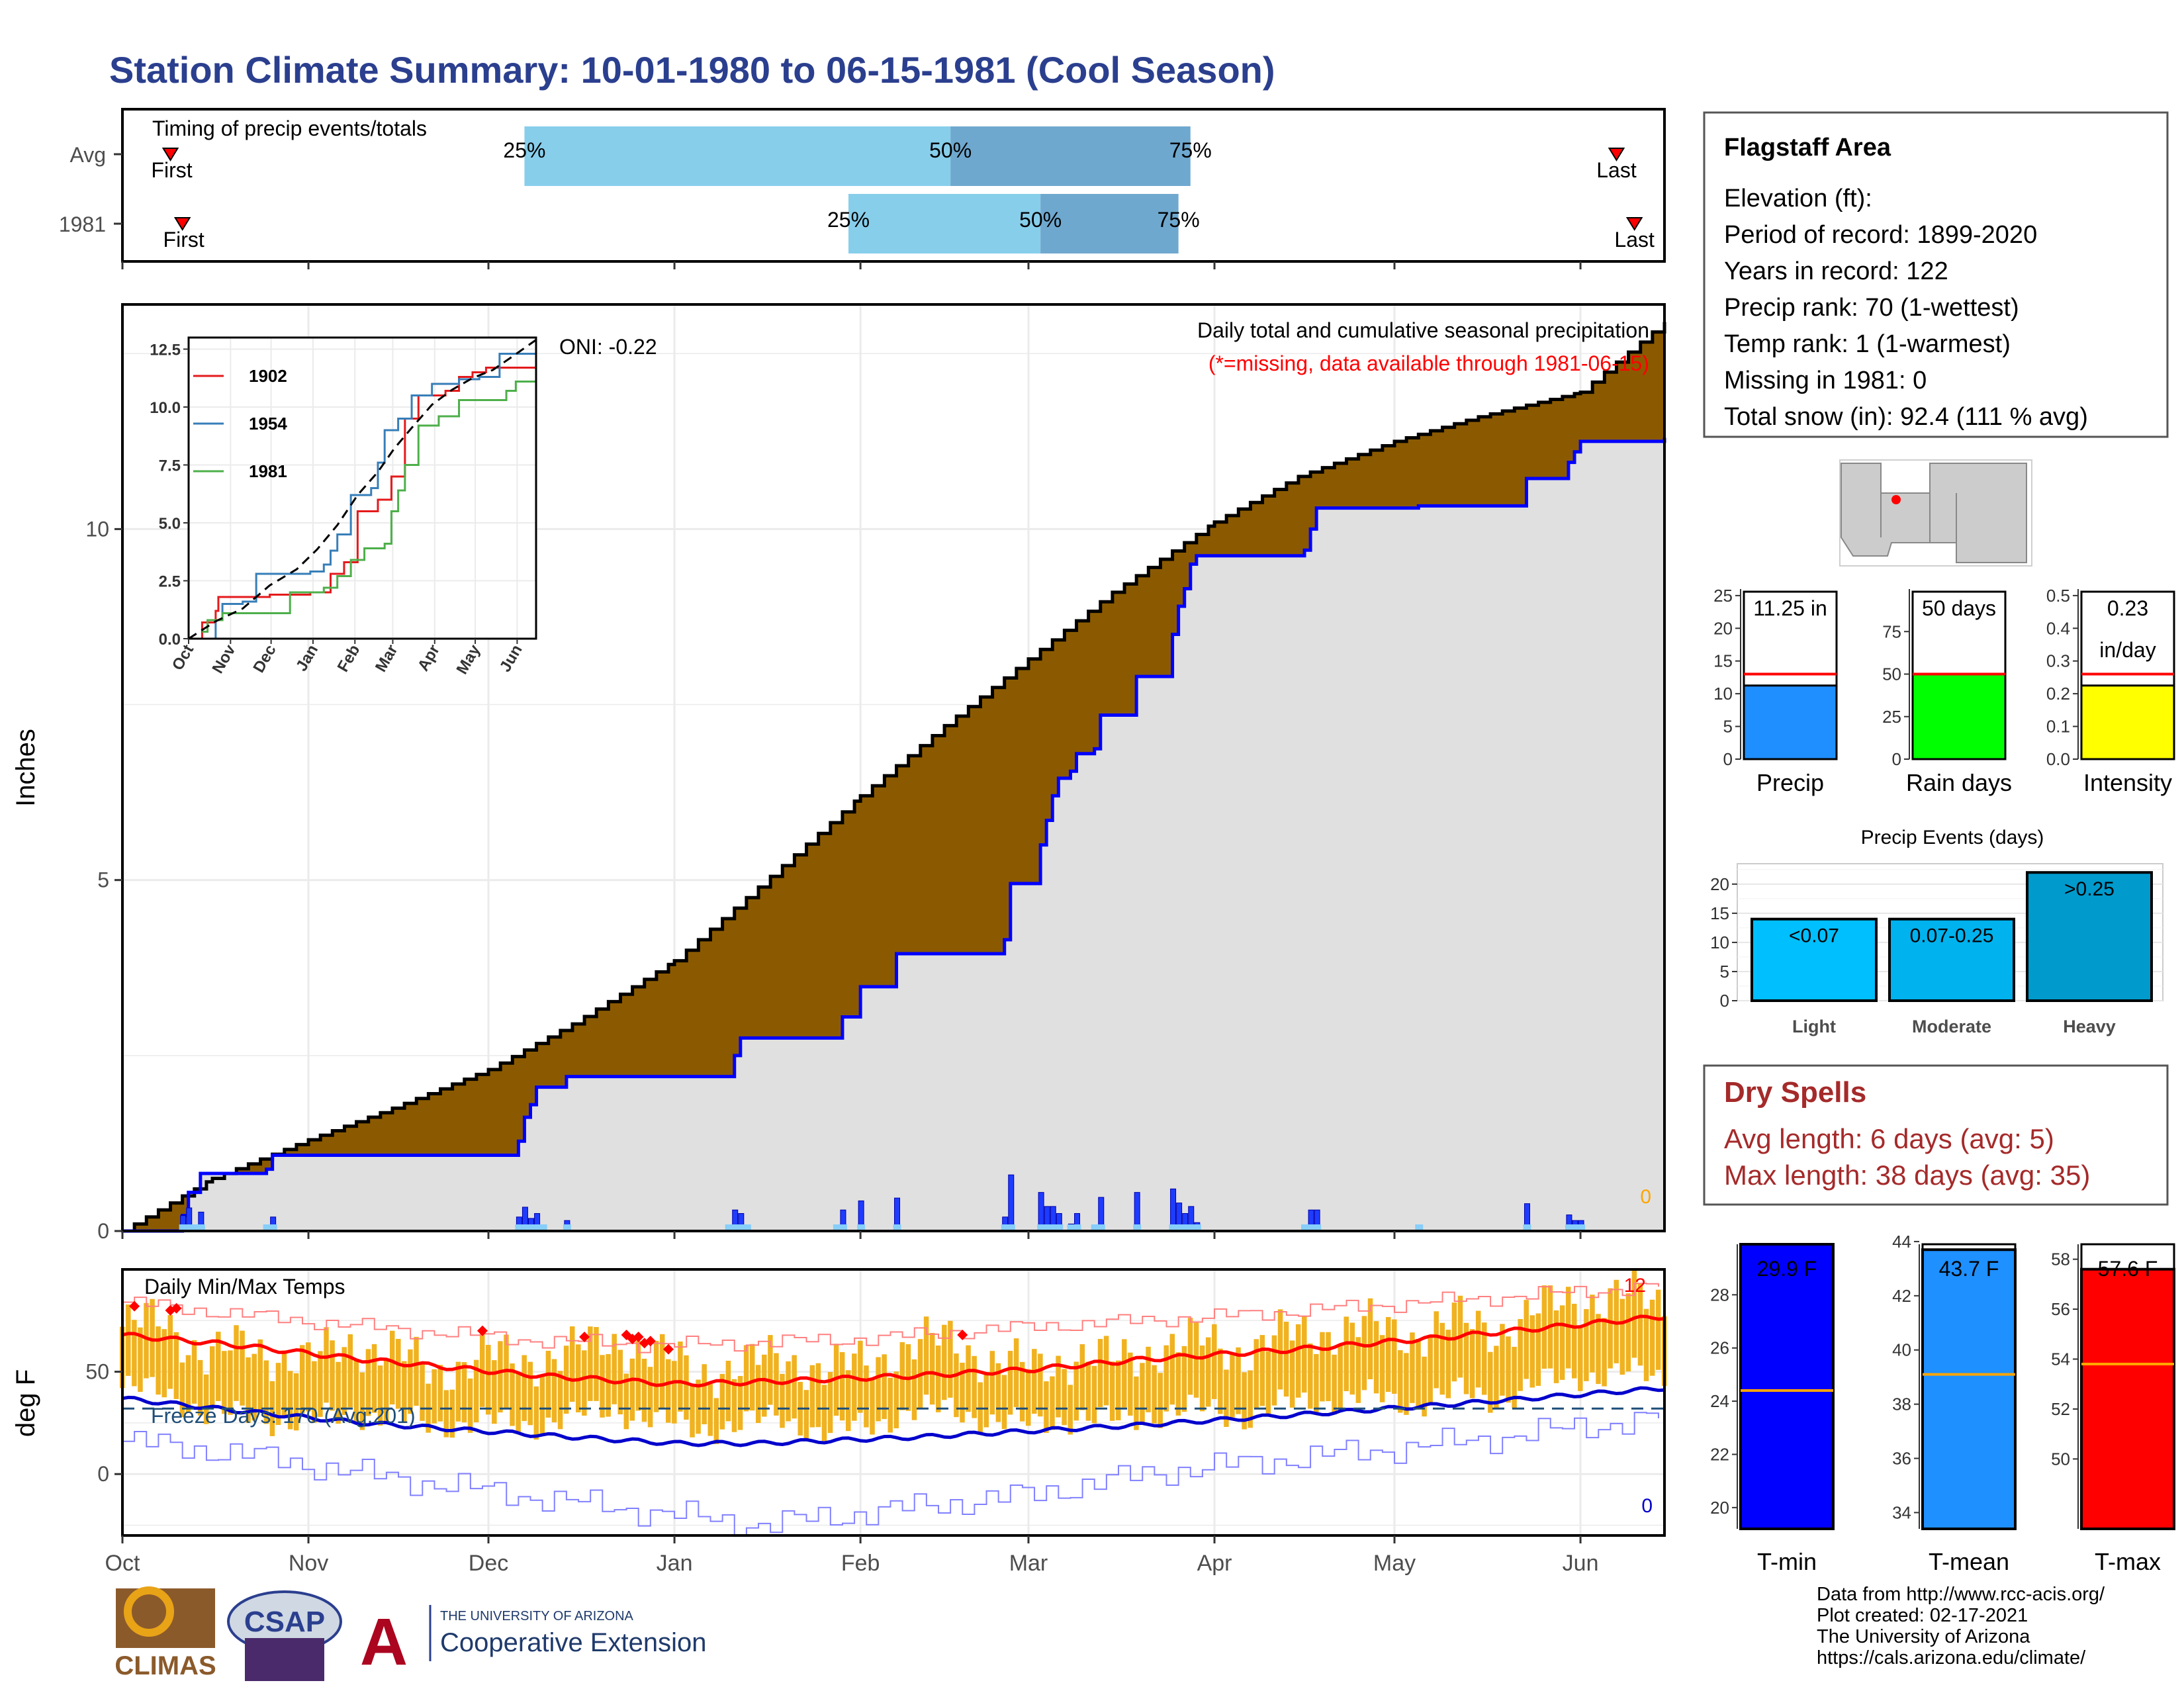  I want to click on x-axis-month-label: Feb, so click(860, 1563).